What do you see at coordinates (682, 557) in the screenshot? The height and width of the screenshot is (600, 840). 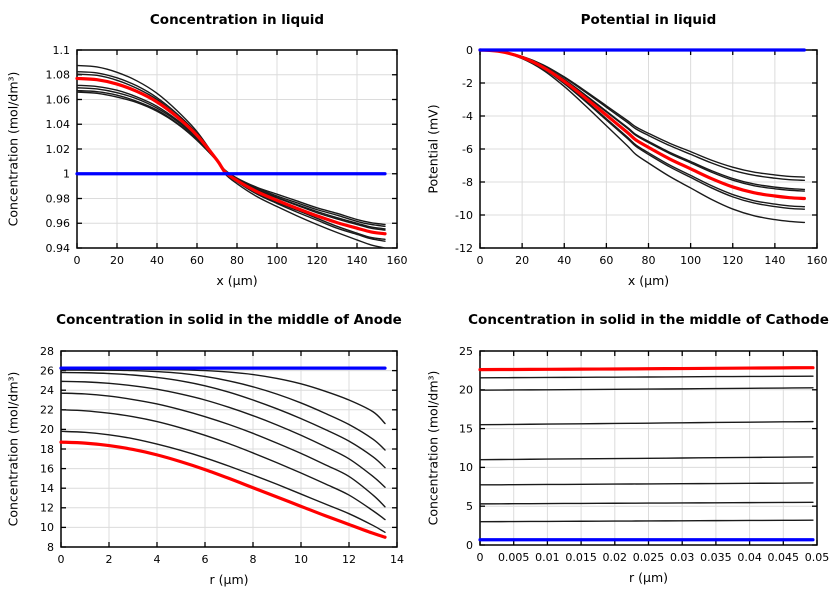 I see `svg-text: 0.03` at bounding box center [682, 557].